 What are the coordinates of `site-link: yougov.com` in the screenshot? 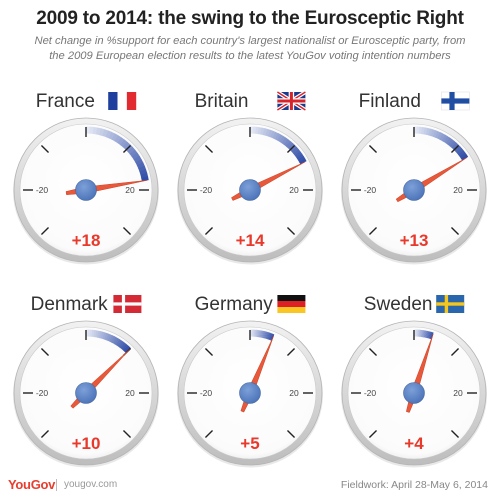 It's located at (91, 484).